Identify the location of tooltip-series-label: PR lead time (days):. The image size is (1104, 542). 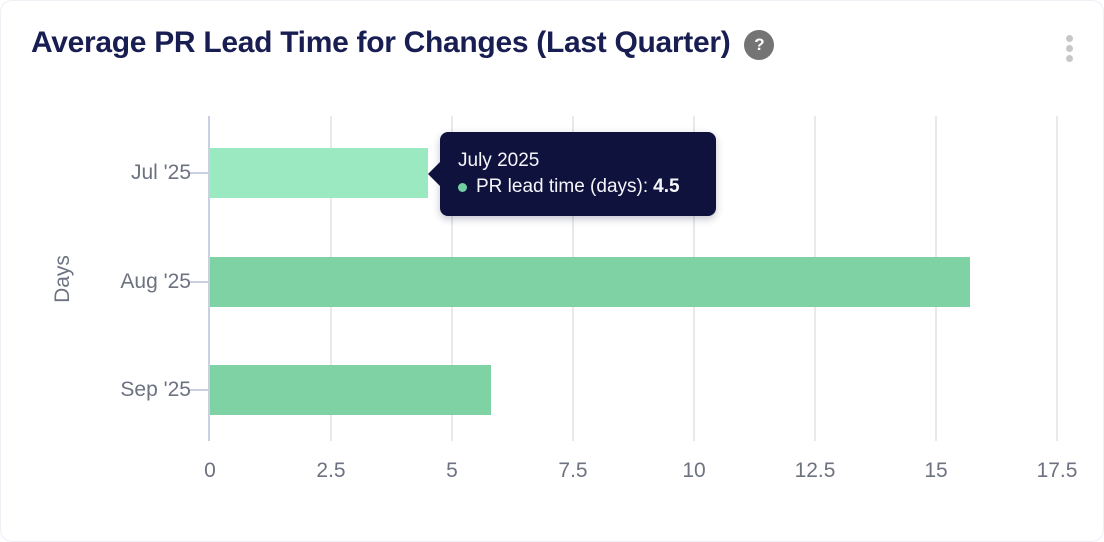
(562, 186).